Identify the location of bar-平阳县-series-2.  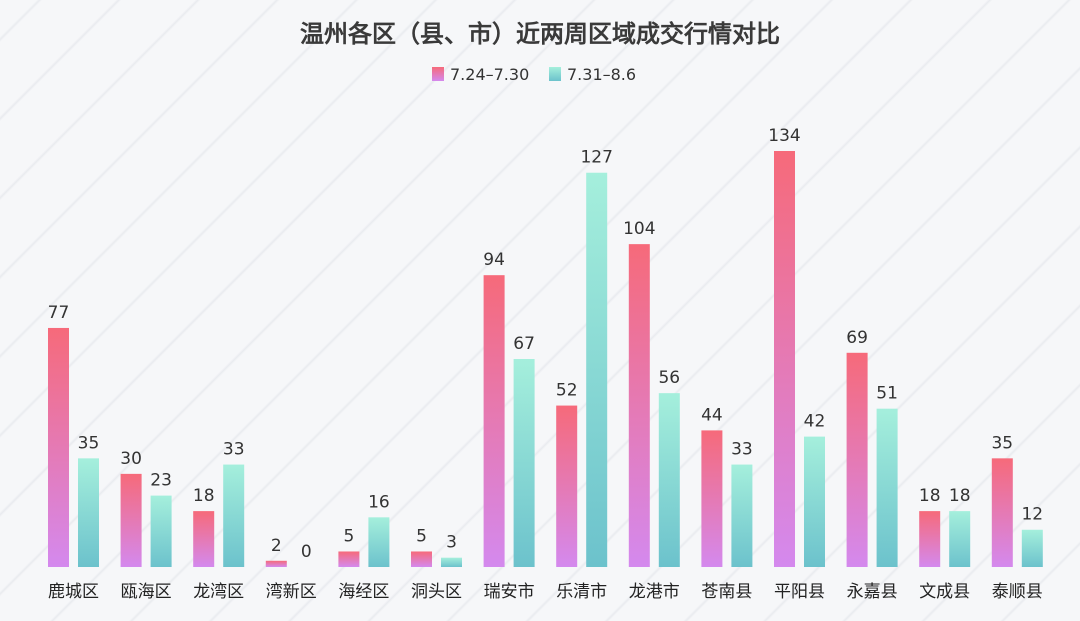
(814, 501).